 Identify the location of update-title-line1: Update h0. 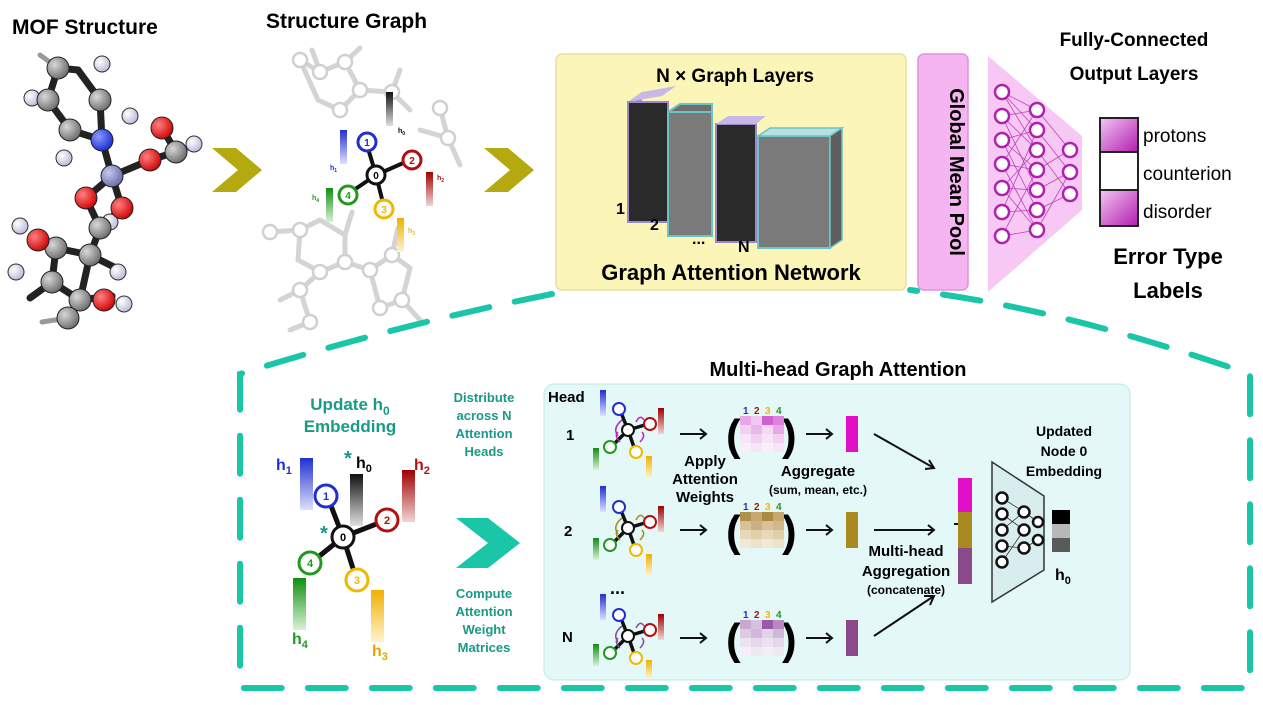
(350, 406).